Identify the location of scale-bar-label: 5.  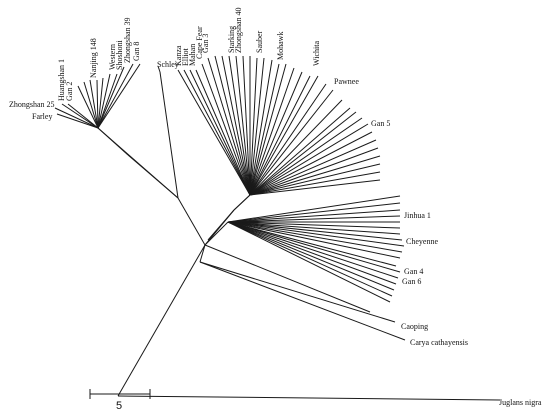
(119, 406).